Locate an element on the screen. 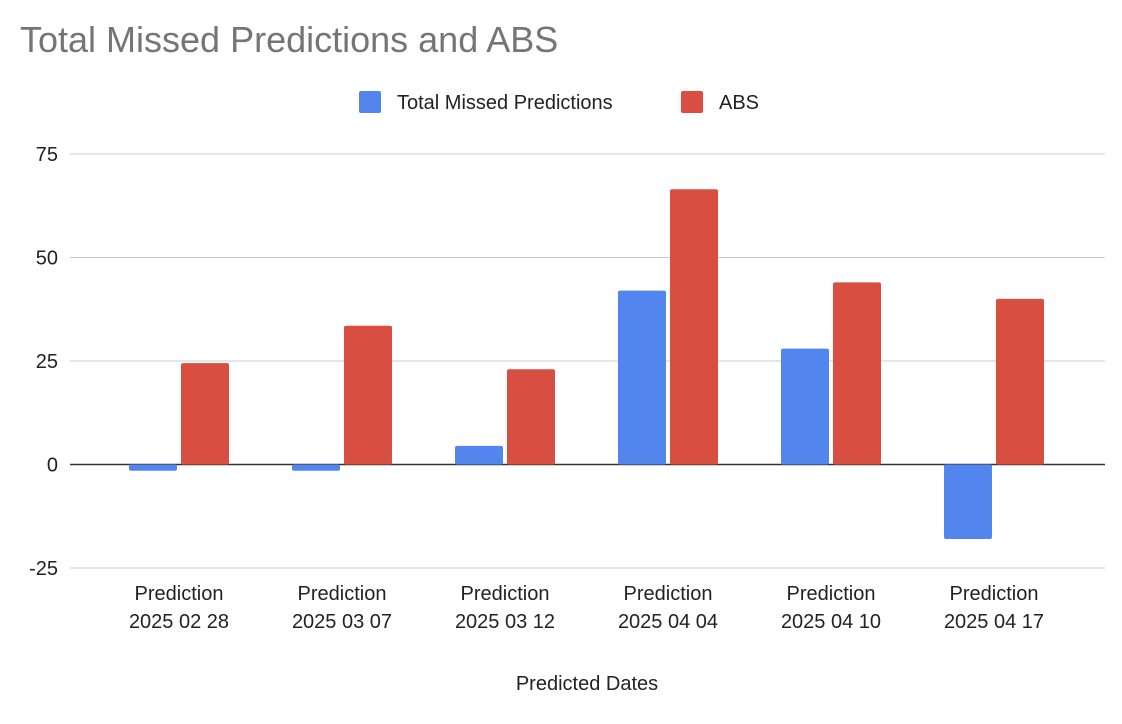 The height and width of the screenshot is (724, 1122). x-tick-label: Prediction 2025 04 04 is located at coordinates (668, 608).